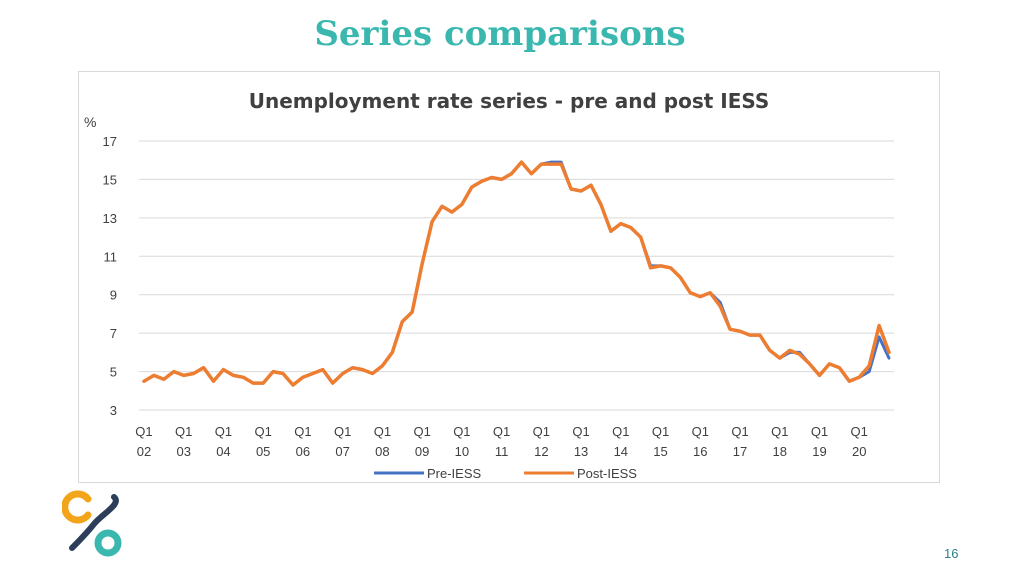 This screenshot has height=576, width=1024. What do you see at coordinates (740, 451) in the screenshot?
I see `x-tick-year: 17` at bounding box center [740, 451].